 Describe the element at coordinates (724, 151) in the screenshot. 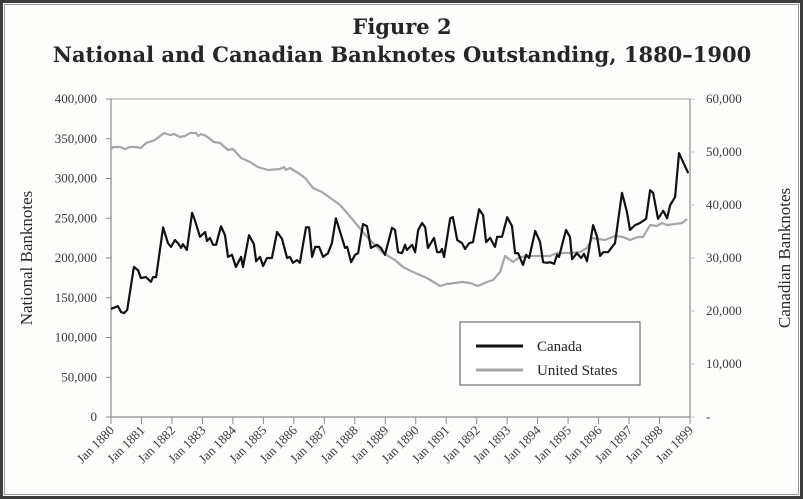

I see `right-tick-label: 50,000` at that location.